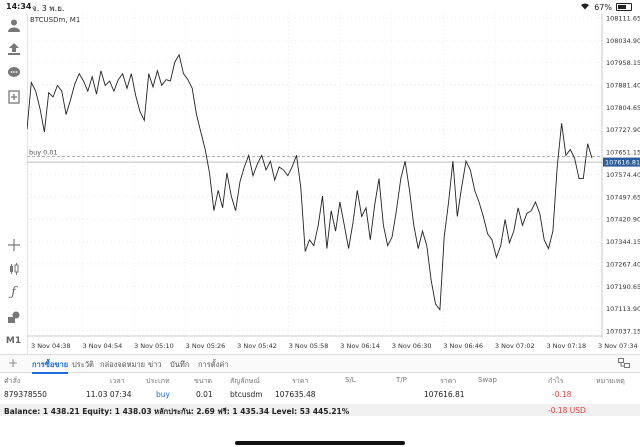  I want to click on y-tick-label: 107958.15, so click(623, 63).